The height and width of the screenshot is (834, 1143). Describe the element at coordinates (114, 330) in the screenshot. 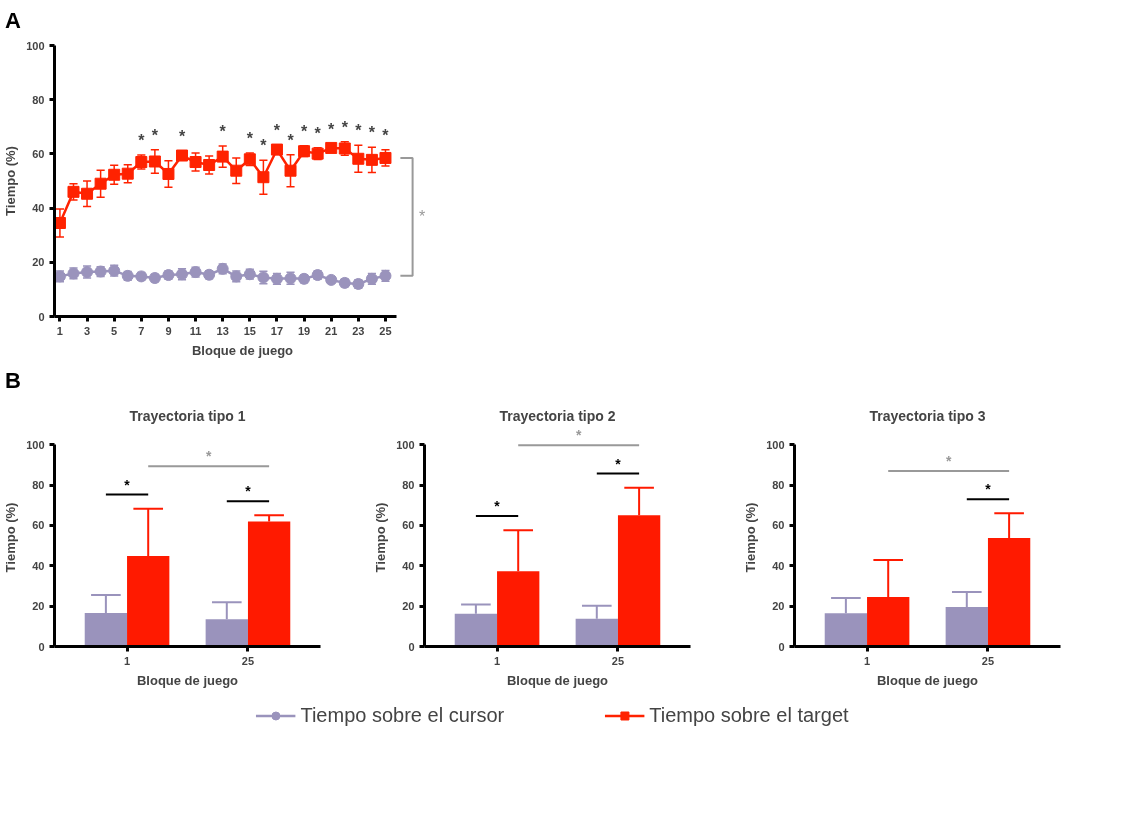

I see `x-tick-label: 5` at that location.